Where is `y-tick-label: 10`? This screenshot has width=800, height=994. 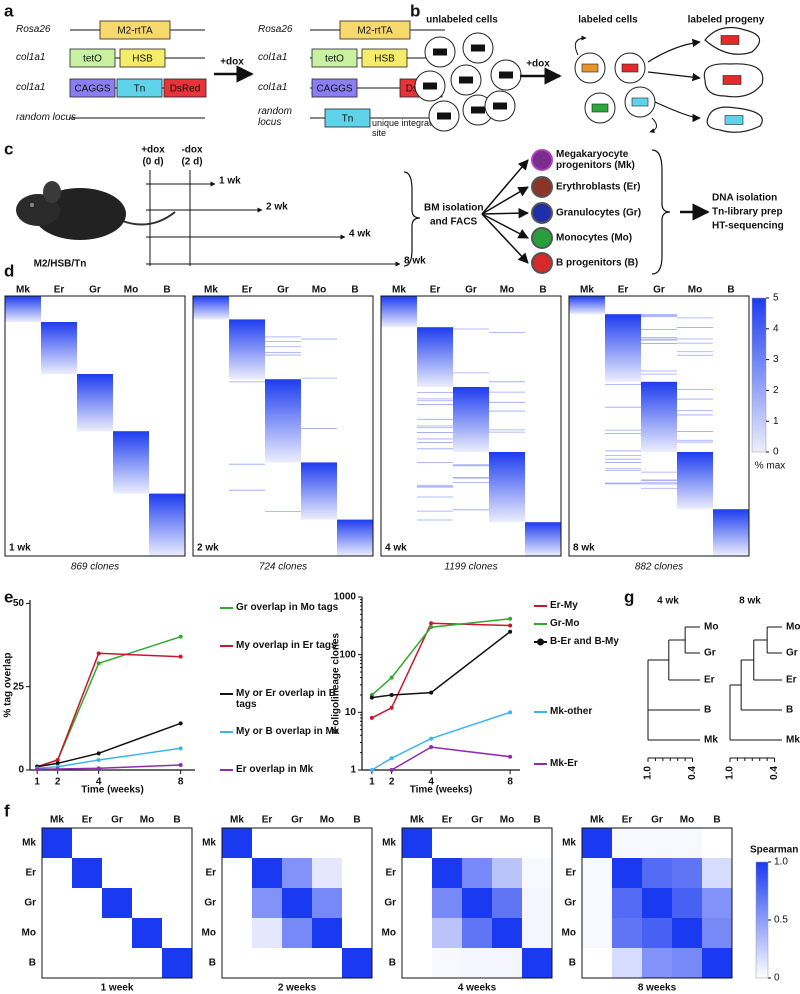 y-tick-label: 10 is located at coordinates (351, 712).